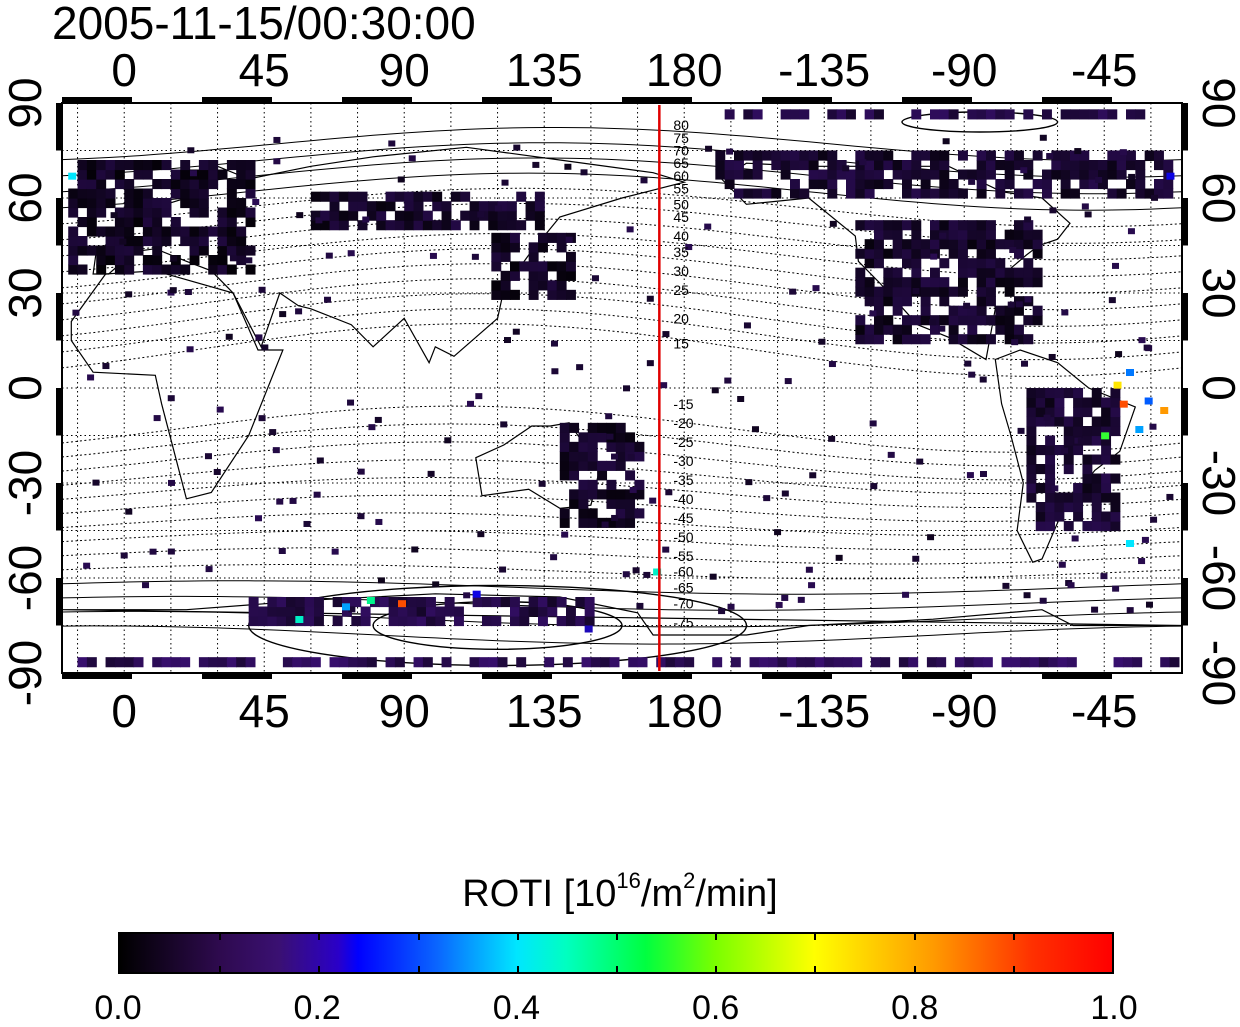 The width and height of the screenshot is (1240, 1027). What do you see at coordinates (25, 197) in the screenshot?
I see `lat-label-left: 60` at bounding box center [25, 197].